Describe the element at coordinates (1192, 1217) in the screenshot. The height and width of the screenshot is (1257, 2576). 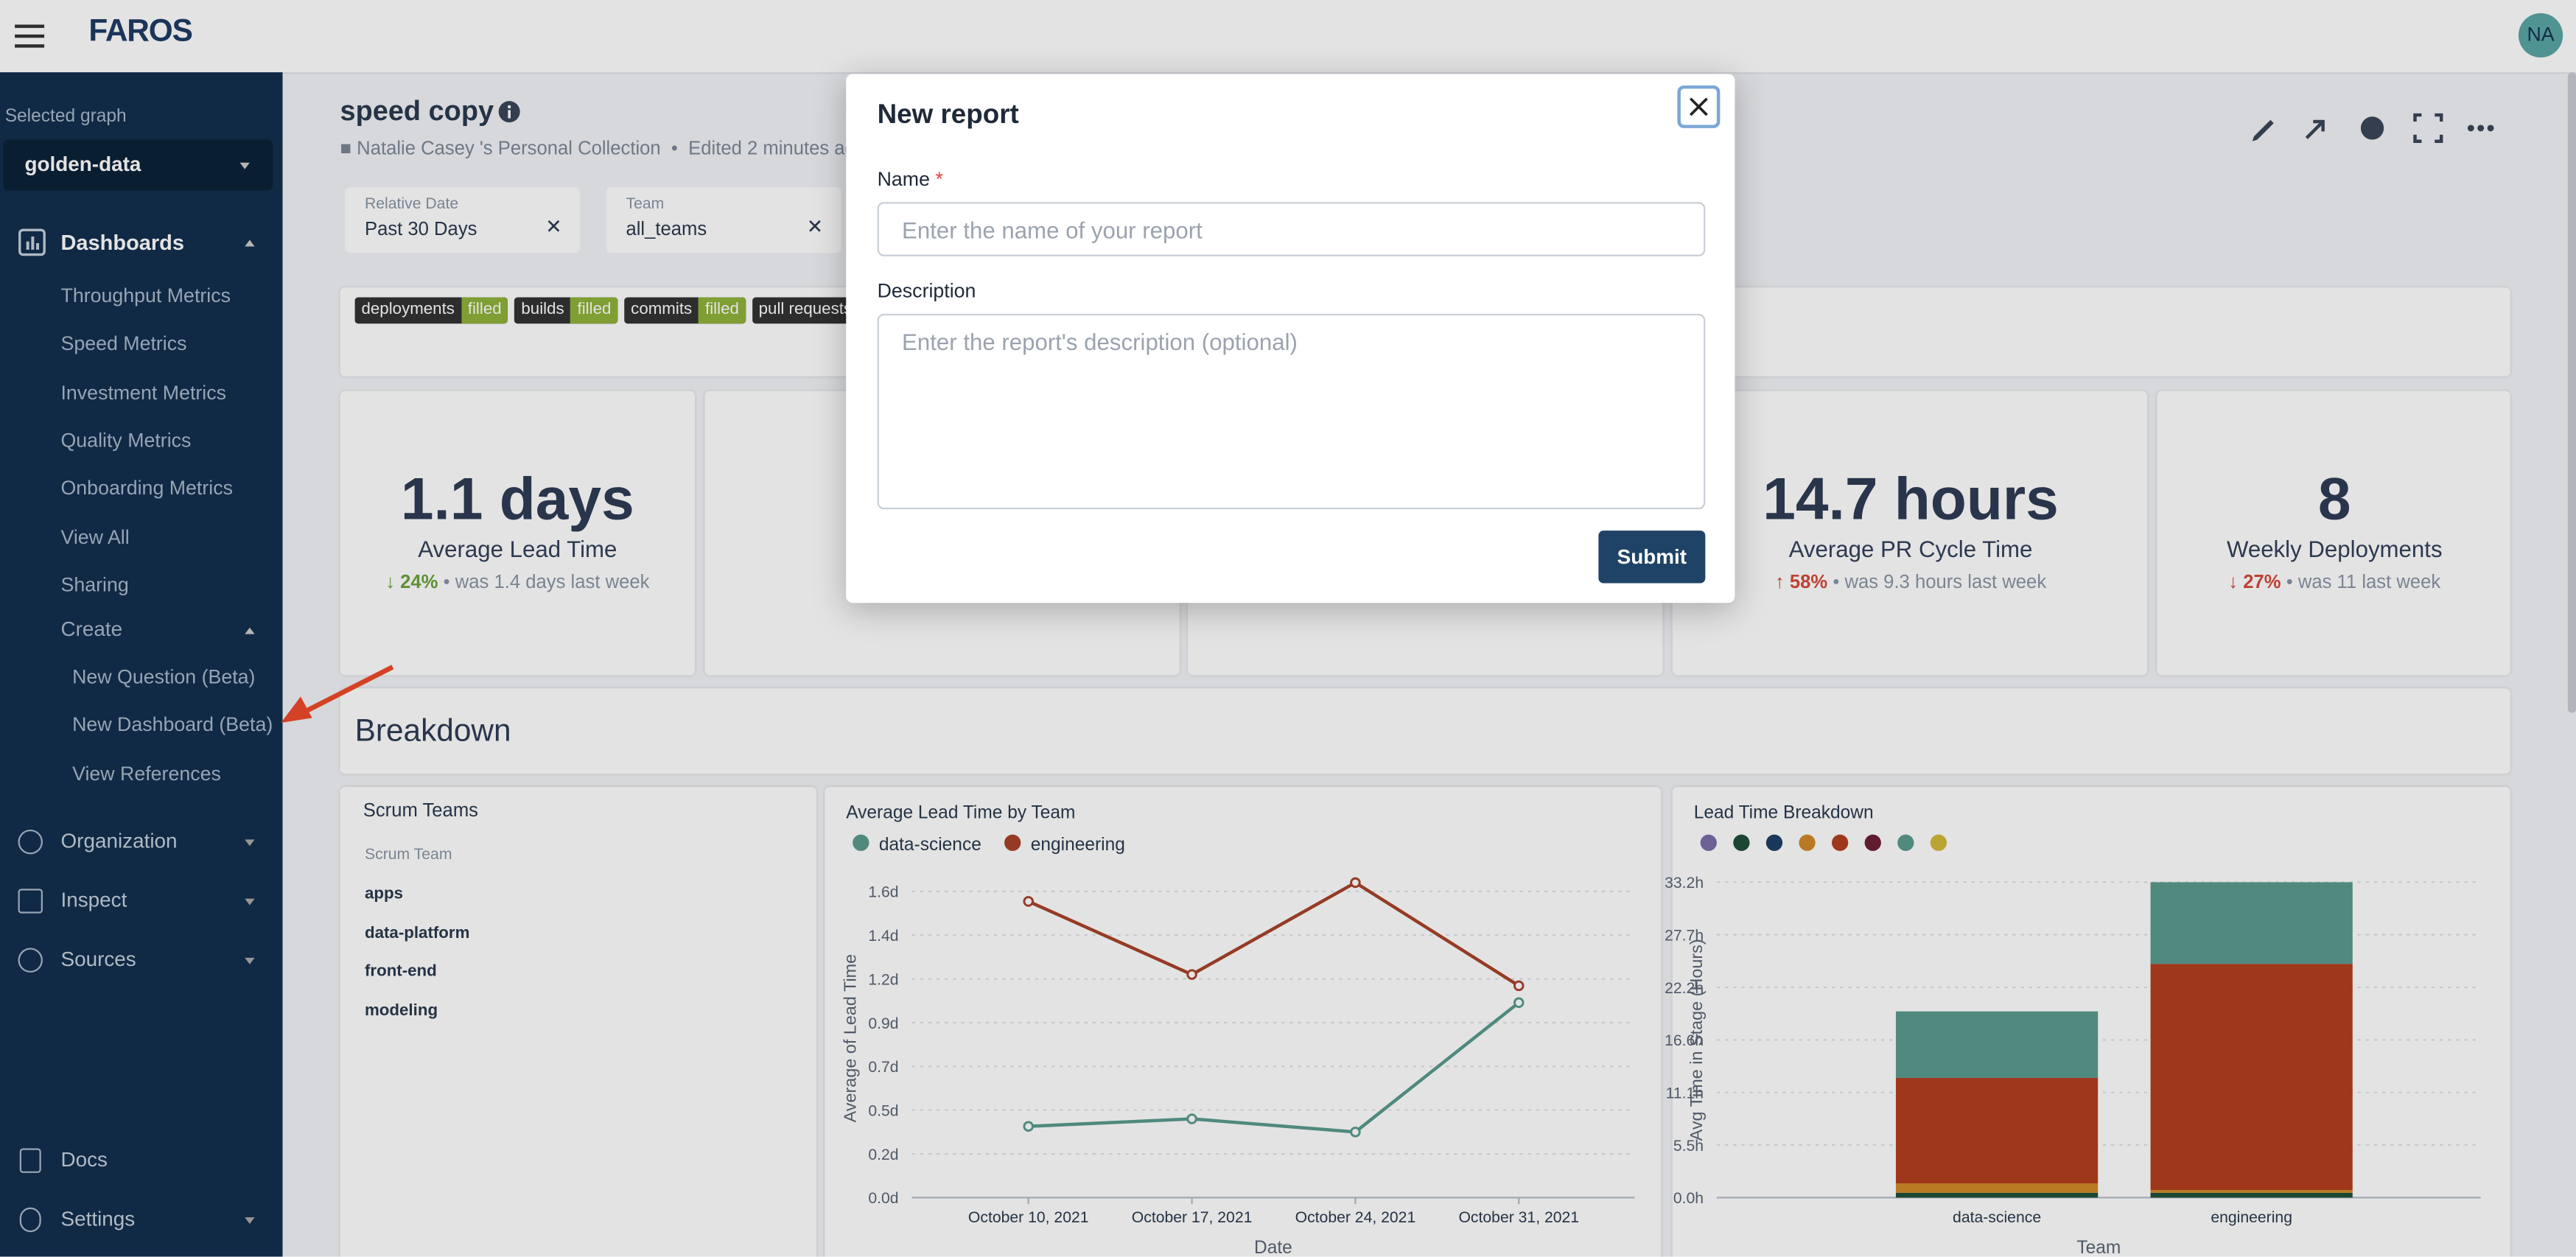
I see `x-tick-label: October 17, 2021` at that location.